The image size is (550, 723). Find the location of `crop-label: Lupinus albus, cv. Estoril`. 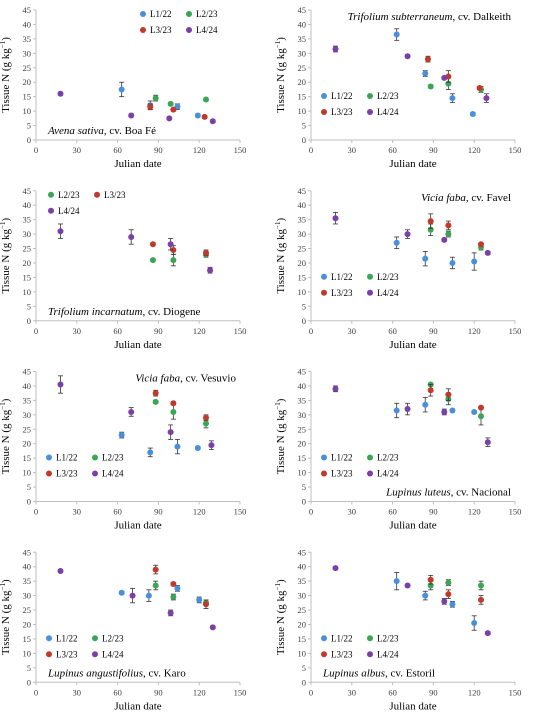

crop-label: Lupinus albus, cv. Estoril is located at coordinates (378, 673).